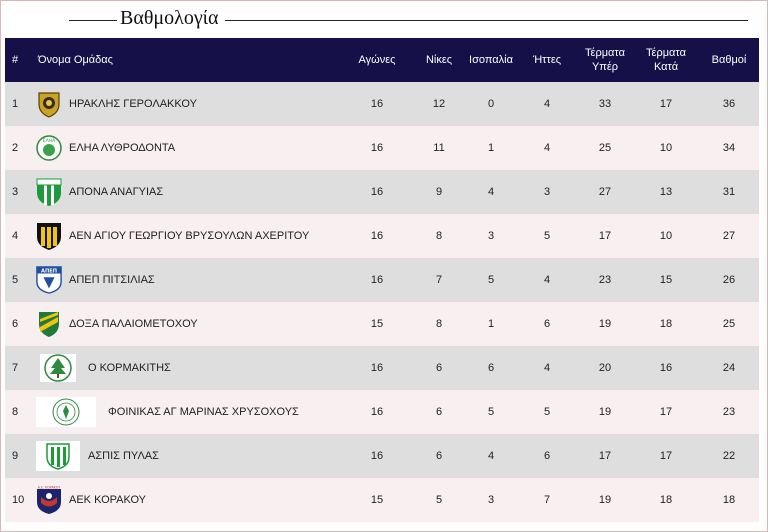 This screenshot has width=768, height=532. Describe the element at coordinates (605, 104) in the screenshot. I see `goals-for-cell: 33` at that location.